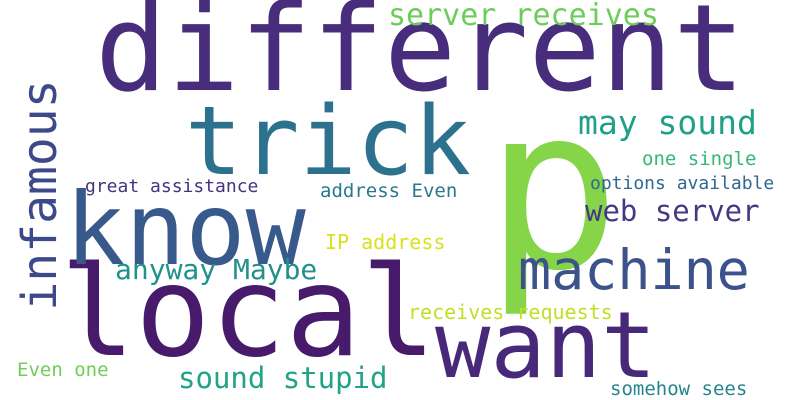 The image size is (800, 400). What do you see at coordinates (216, 269) in the screenshot?
I see `word-anyway-maybe: anyway Maybe` at bounding box center [216, 269].